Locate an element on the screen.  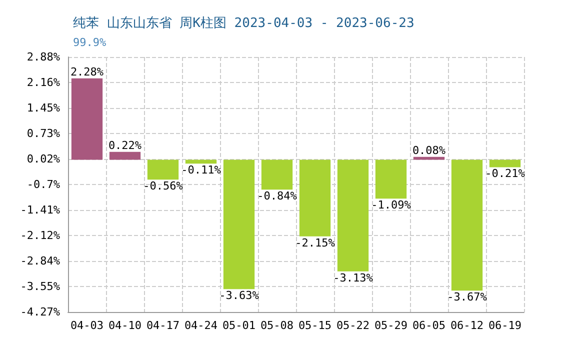
chart-subtitle: 99.9% is located at coordinates (89, 42).